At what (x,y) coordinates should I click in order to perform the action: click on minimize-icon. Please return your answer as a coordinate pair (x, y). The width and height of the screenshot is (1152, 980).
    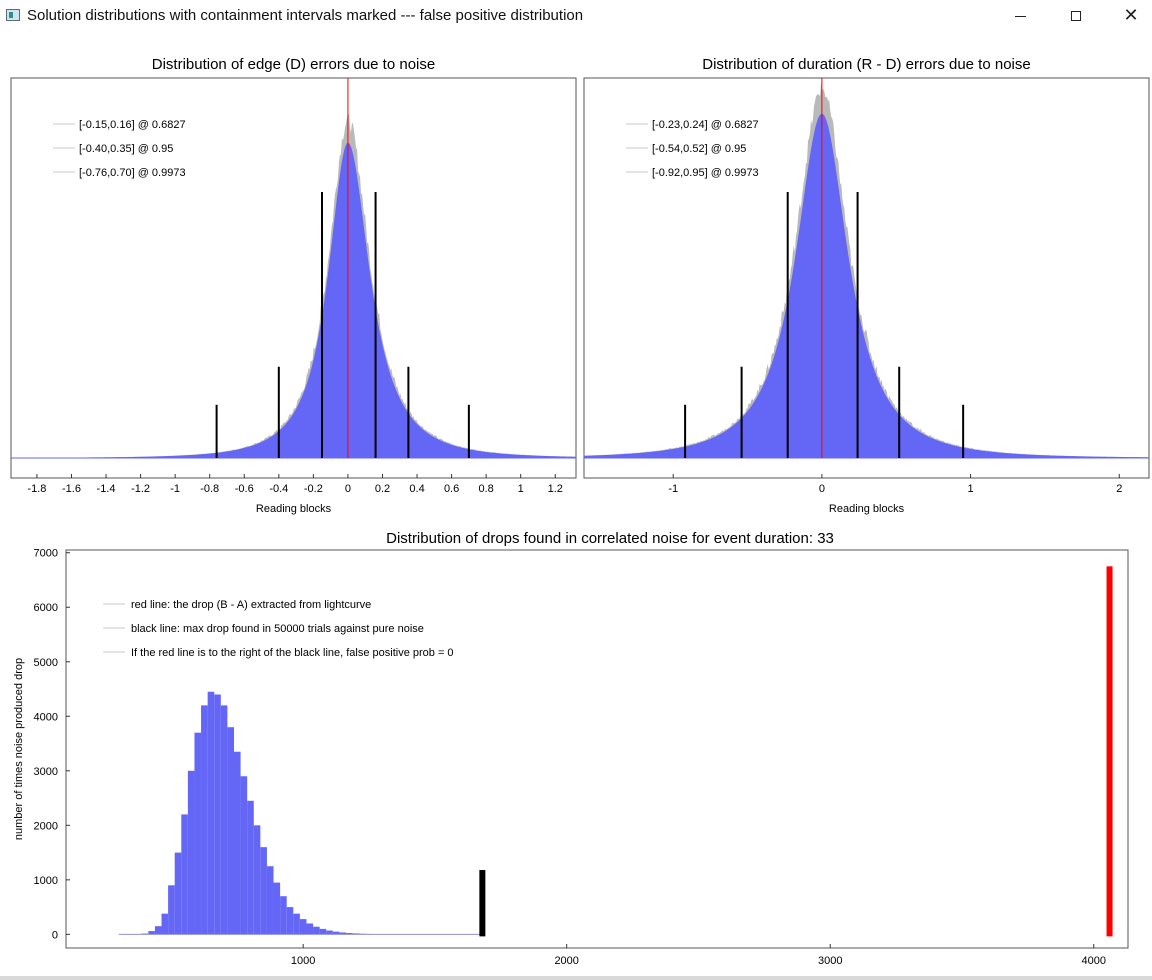
    Looking at the image, I should click on (1020, 16).